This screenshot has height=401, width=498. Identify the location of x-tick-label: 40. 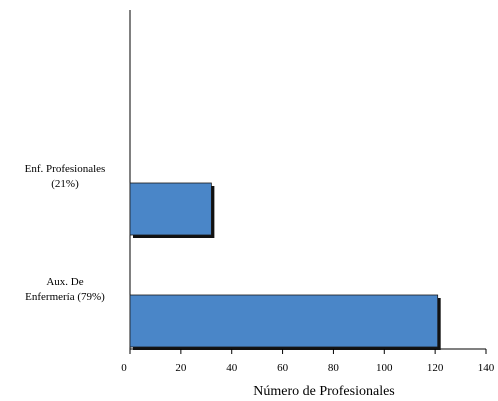
(232, 368).